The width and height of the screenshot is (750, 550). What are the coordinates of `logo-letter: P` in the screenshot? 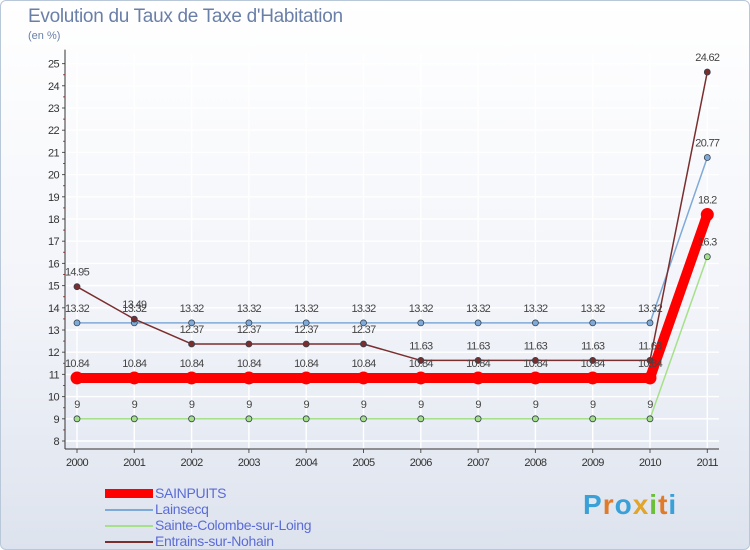 It's located at (593, 504).